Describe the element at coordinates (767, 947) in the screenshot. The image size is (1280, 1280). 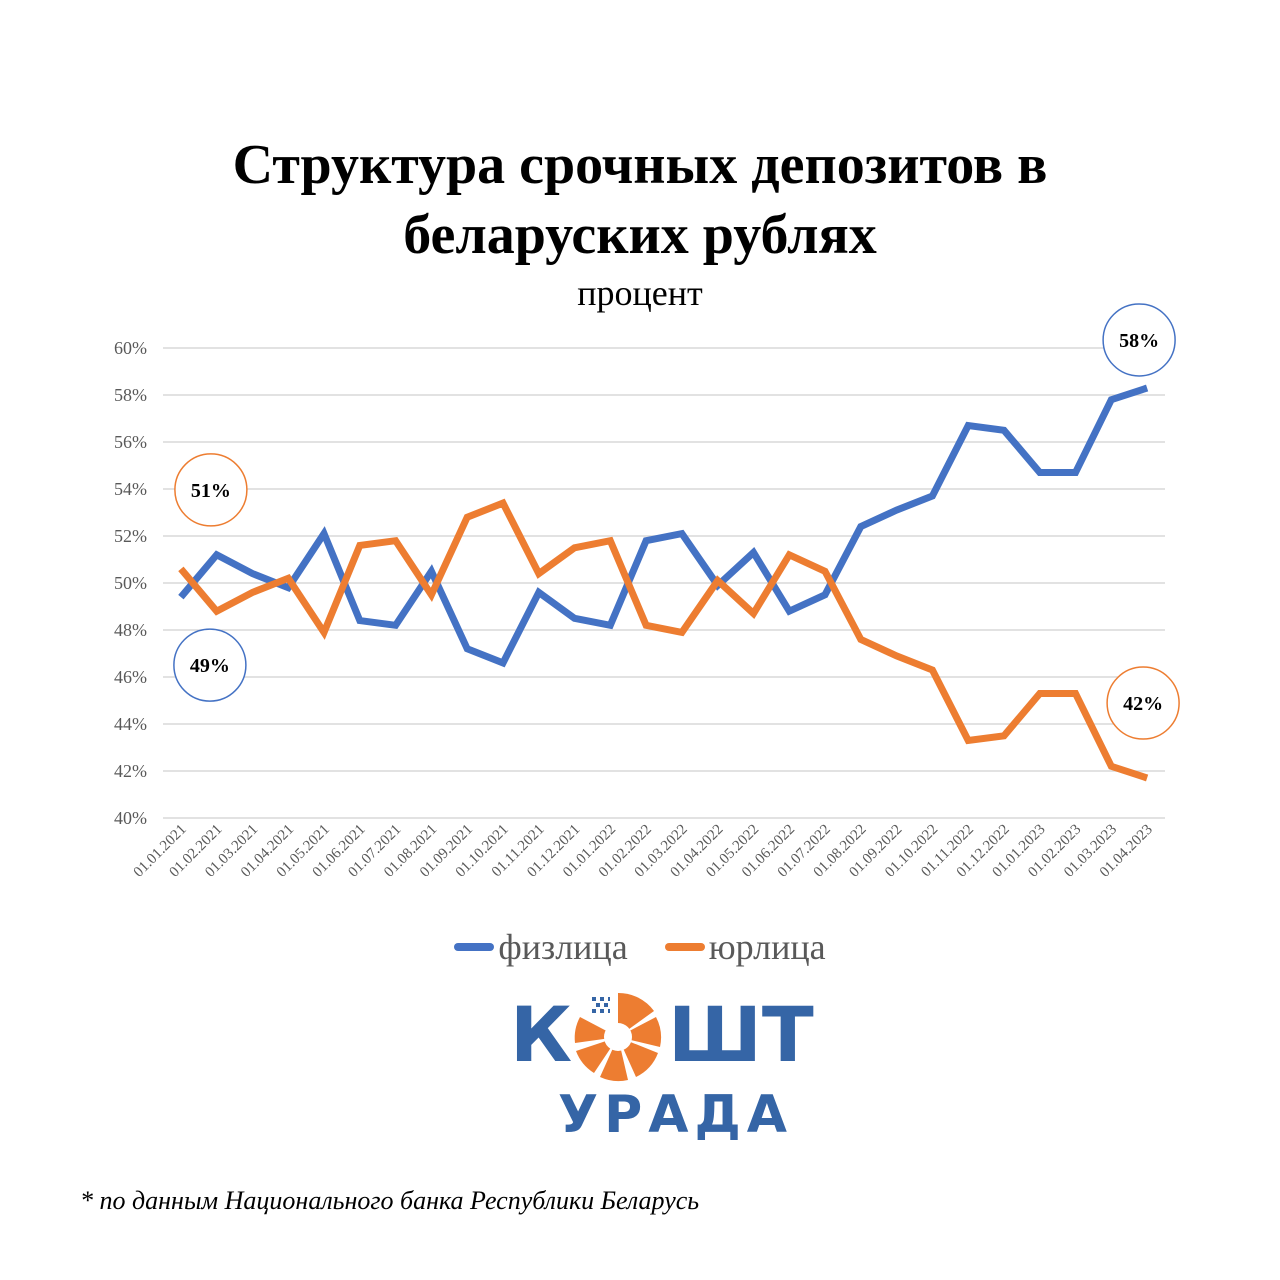
I see `legend-label-yur: юрлица` at that location.